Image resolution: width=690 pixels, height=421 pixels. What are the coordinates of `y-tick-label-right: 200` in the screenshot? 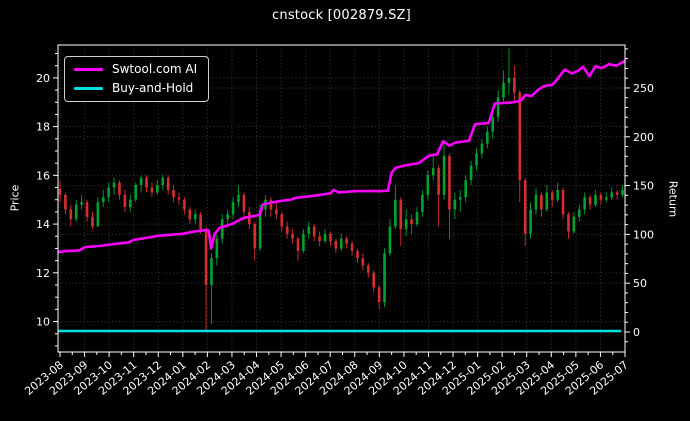 It's located at (643, 137).